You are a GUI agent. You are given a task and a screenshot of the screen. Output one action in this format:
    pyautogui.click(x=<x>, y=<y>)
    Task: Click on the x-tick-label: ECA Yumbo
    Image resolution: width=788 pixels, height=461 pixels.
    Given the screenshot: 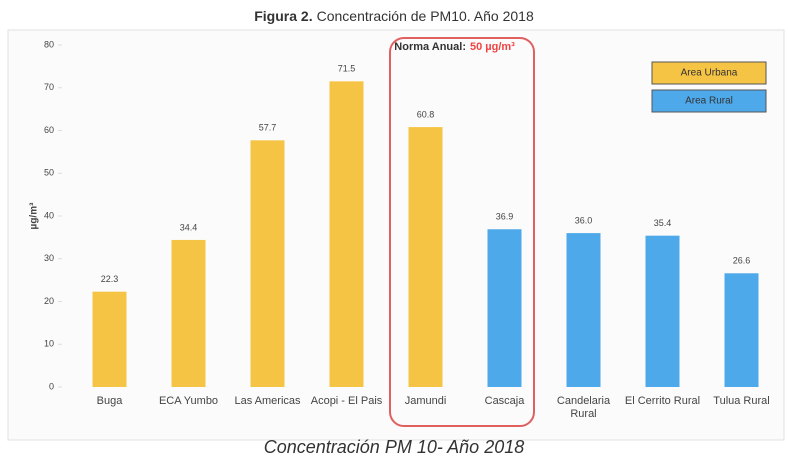 What is the action you would take?
    pyautogui.click(x=188, y=401)
    